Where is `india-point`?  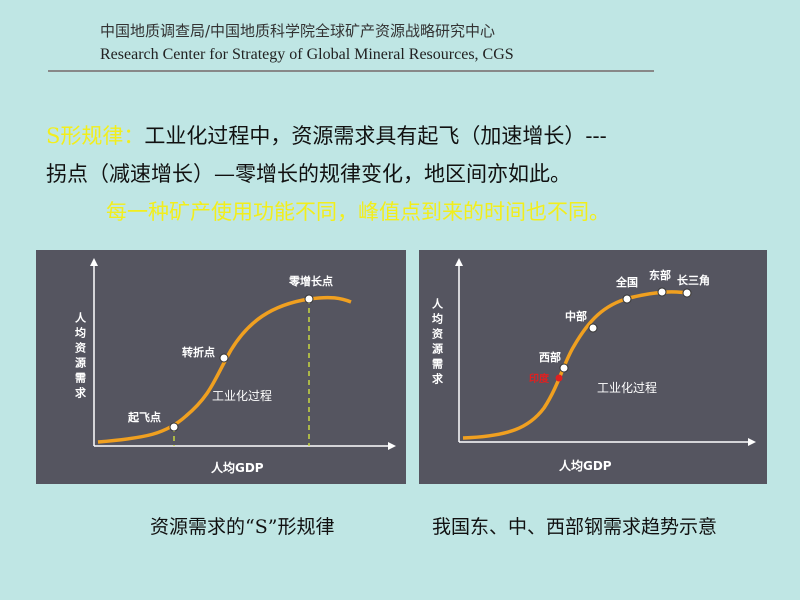 india-point is located at coordinates (559, 378).